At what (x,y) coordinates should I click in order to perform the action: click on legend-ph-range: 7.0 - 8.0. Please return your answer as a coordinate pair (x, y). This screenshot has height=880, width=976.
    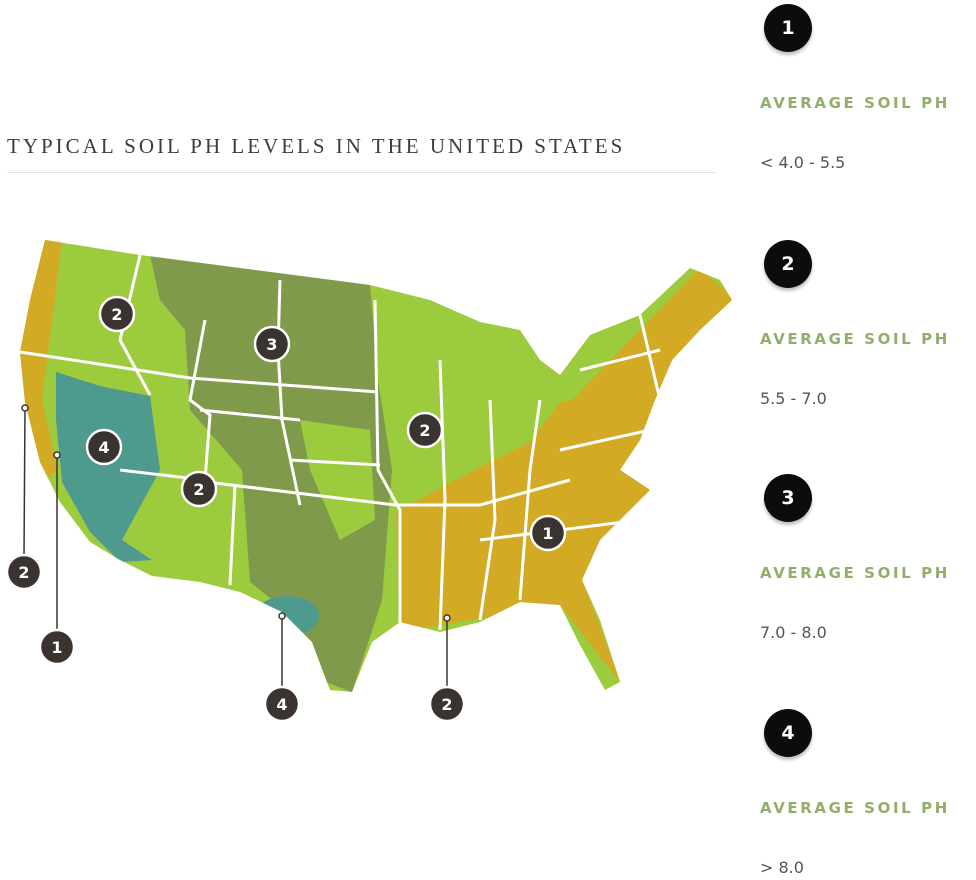
    Looking at the image, I should click on (793, 632).